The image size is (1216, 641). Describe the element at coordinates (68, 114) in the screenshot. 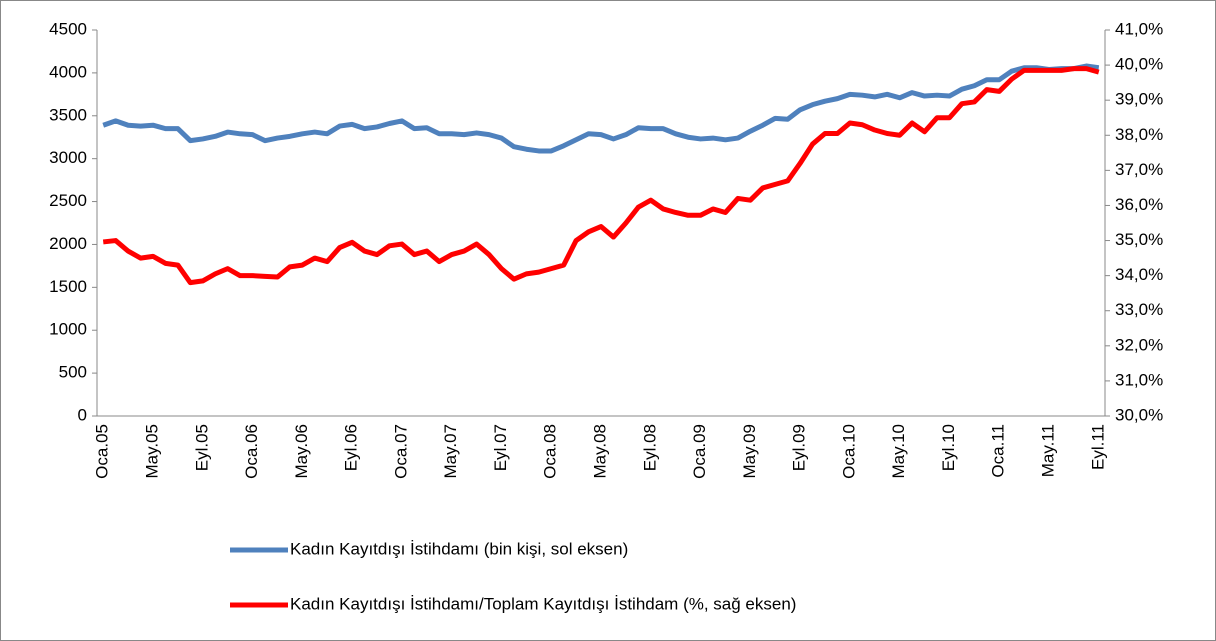

I see `y-tick-label: 3500` at that location.